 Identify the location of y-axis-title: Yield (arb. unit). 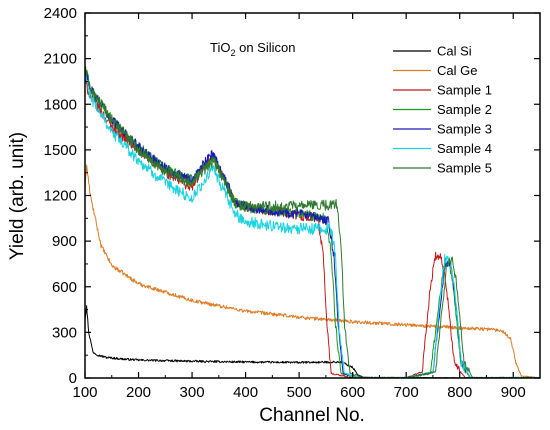
(17, 196).